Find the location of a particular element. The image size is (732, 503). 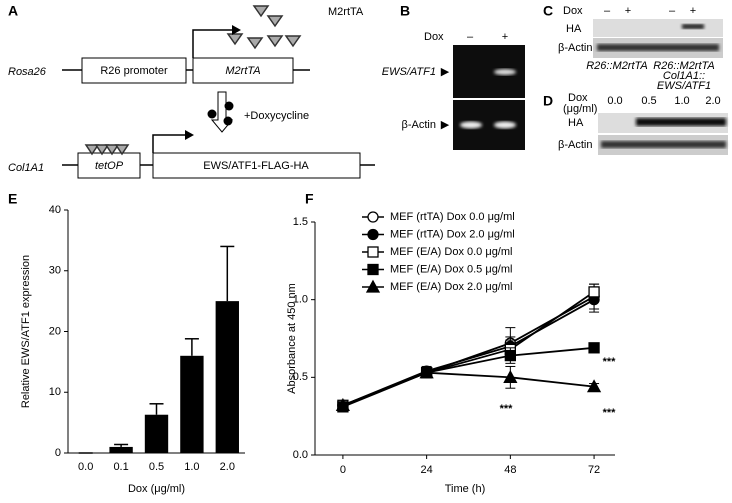

lane-label: 0.0 is located at coordinates (614, 101).